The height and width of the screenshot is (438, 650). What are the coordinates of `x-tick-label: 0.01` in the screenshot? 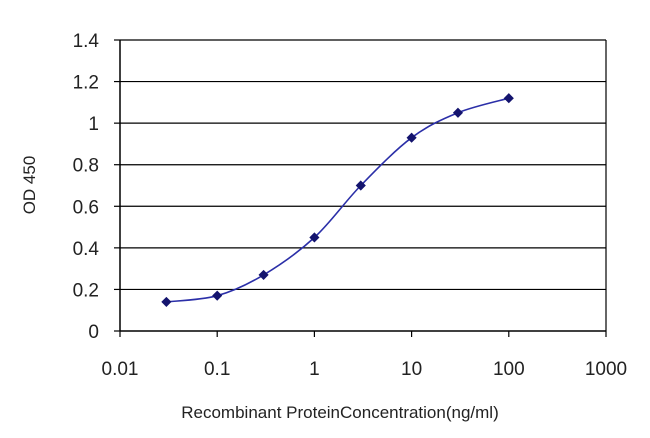 It's located at (120, 369).